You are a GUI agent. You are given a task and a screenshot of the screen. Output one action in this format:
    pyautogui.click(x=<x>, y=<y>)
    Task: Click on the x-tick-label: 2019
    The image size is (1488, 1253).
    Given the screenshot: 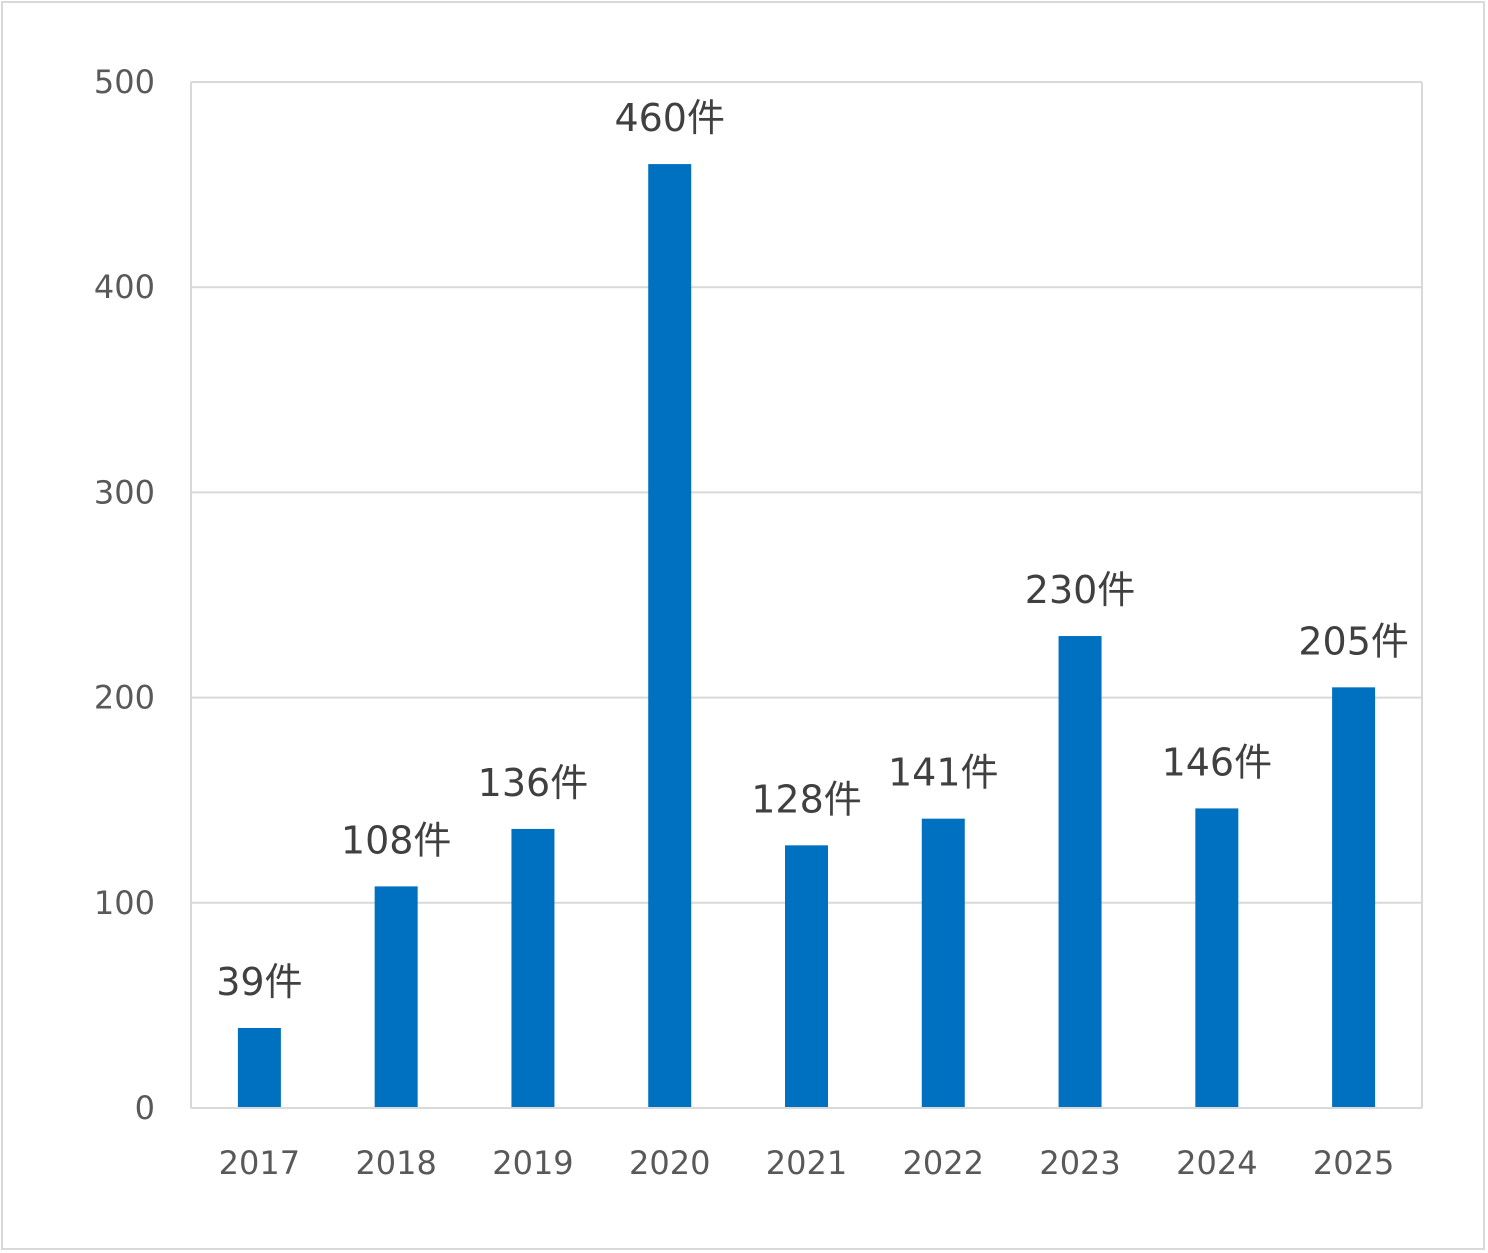 What is the action you would take?
    pyautogui.click(x=532, y=1163)
    